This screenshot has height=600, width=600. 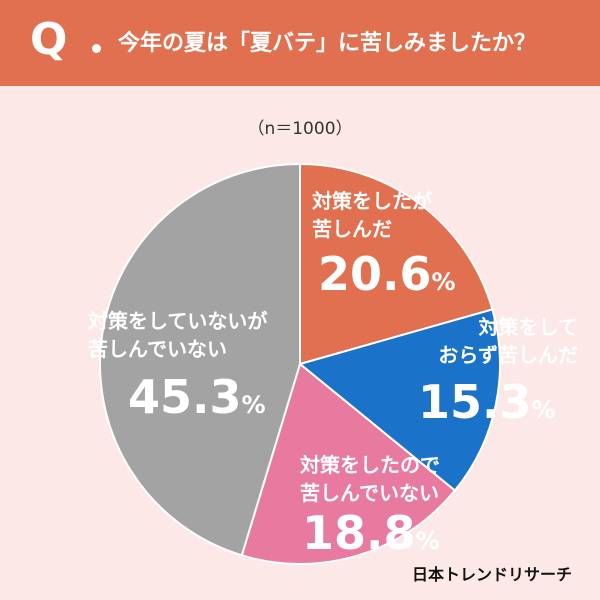 What do you see at coordinates (387, 274) in the screenshot?
I see `slice-value-1: 20.6%` at bounding box center [387, 274].